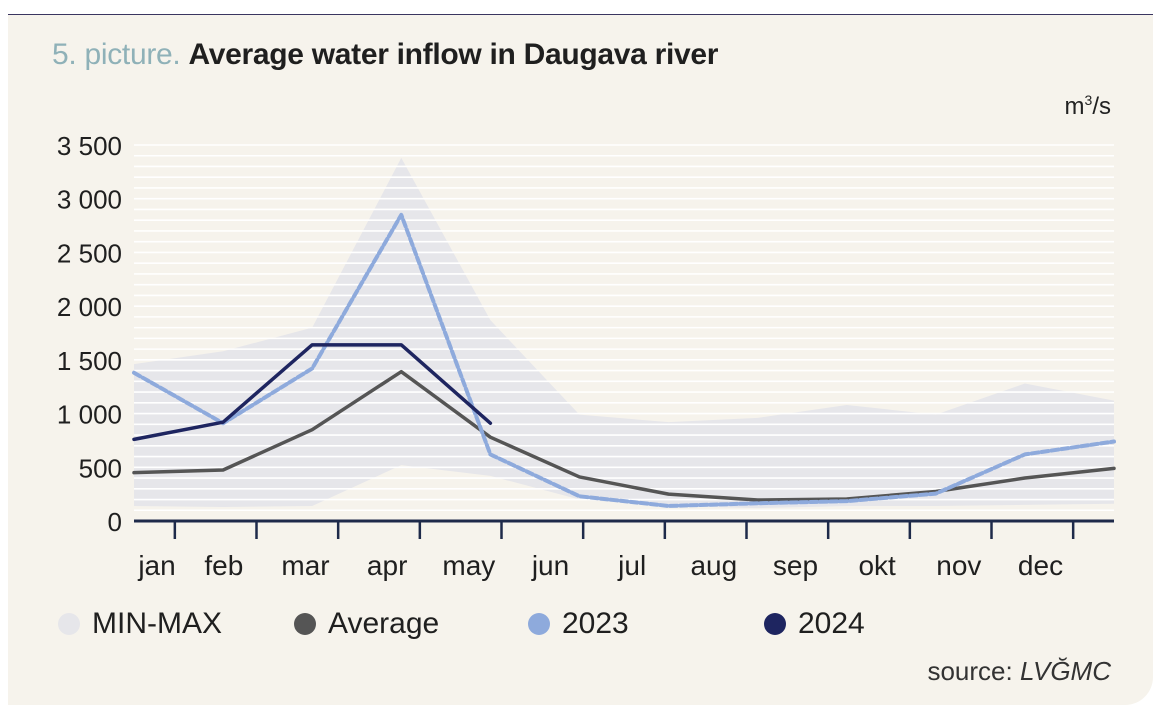 The image size is (1171, 712). I want to click on legend-swatch-average, so click(305, 624).